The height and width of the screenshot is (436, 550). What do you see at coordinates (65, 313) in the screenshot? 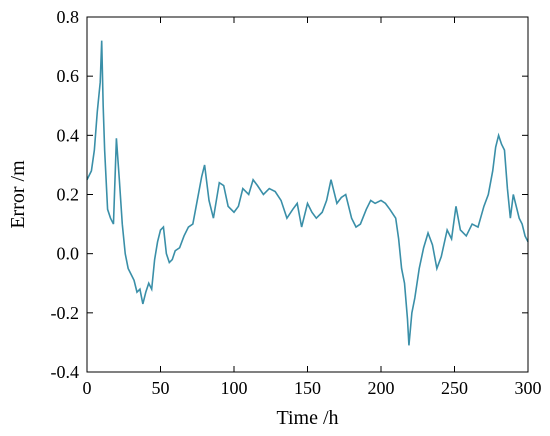
I see `y-tick-label: -0.2` at bounding box center [65, 313].